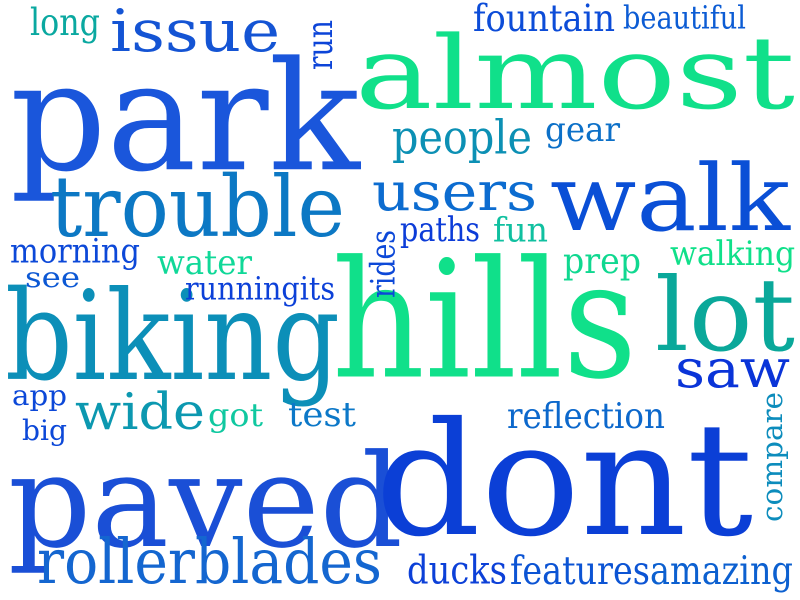  I want to click on word-fun: fun, so click(520, 230).